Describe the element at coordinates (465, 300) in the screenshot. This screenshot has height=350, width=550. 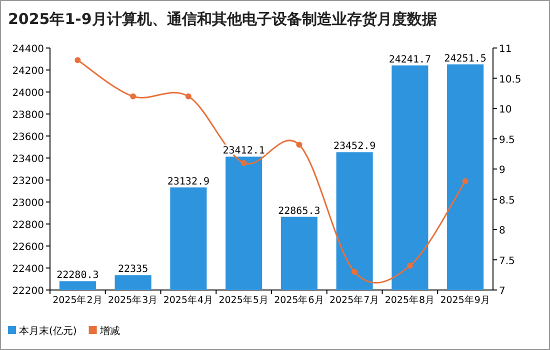
I see `x-tick-label: 2025年9月` at that location.